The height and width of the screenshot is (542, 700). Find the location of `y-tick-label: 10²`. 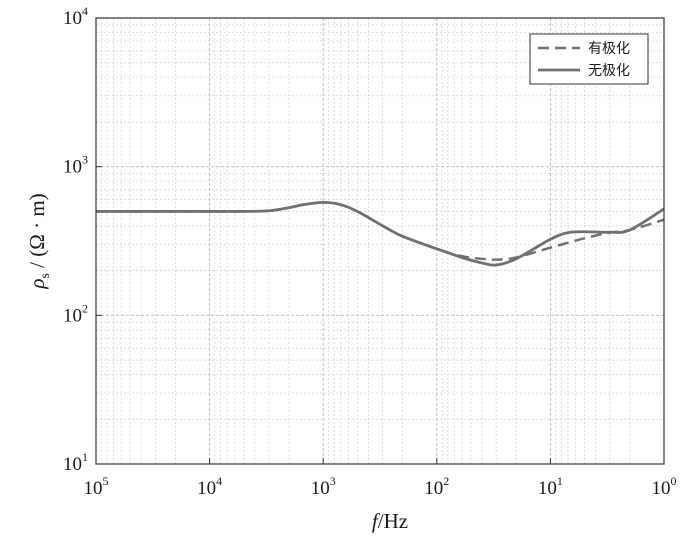

y-tick-label: 10² is located at coordinates (75, 313).